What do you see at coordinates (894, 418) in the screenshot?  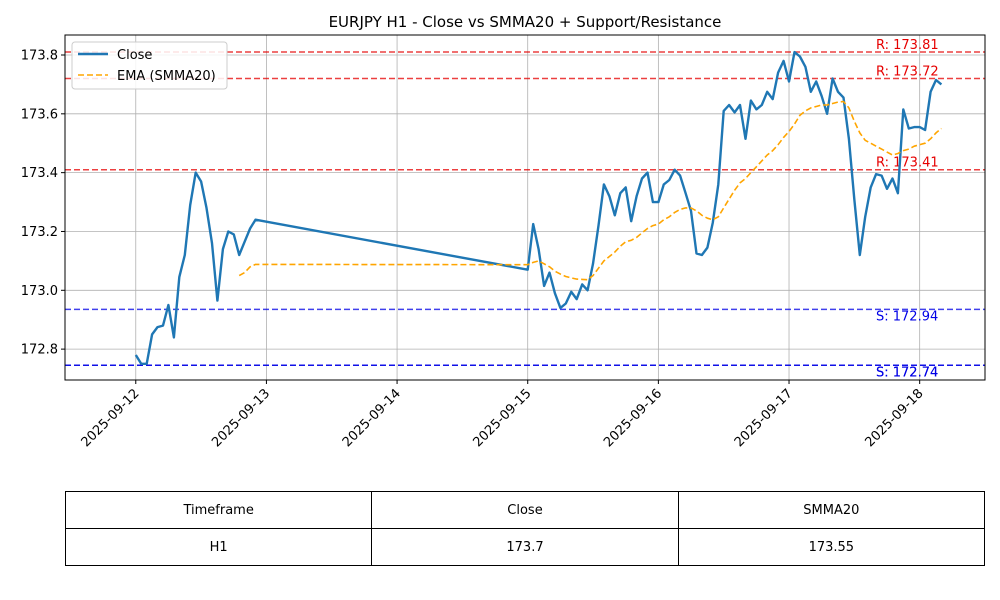 I see `x-tick-label: 2025-09-18` at bounding box center [894, 418].